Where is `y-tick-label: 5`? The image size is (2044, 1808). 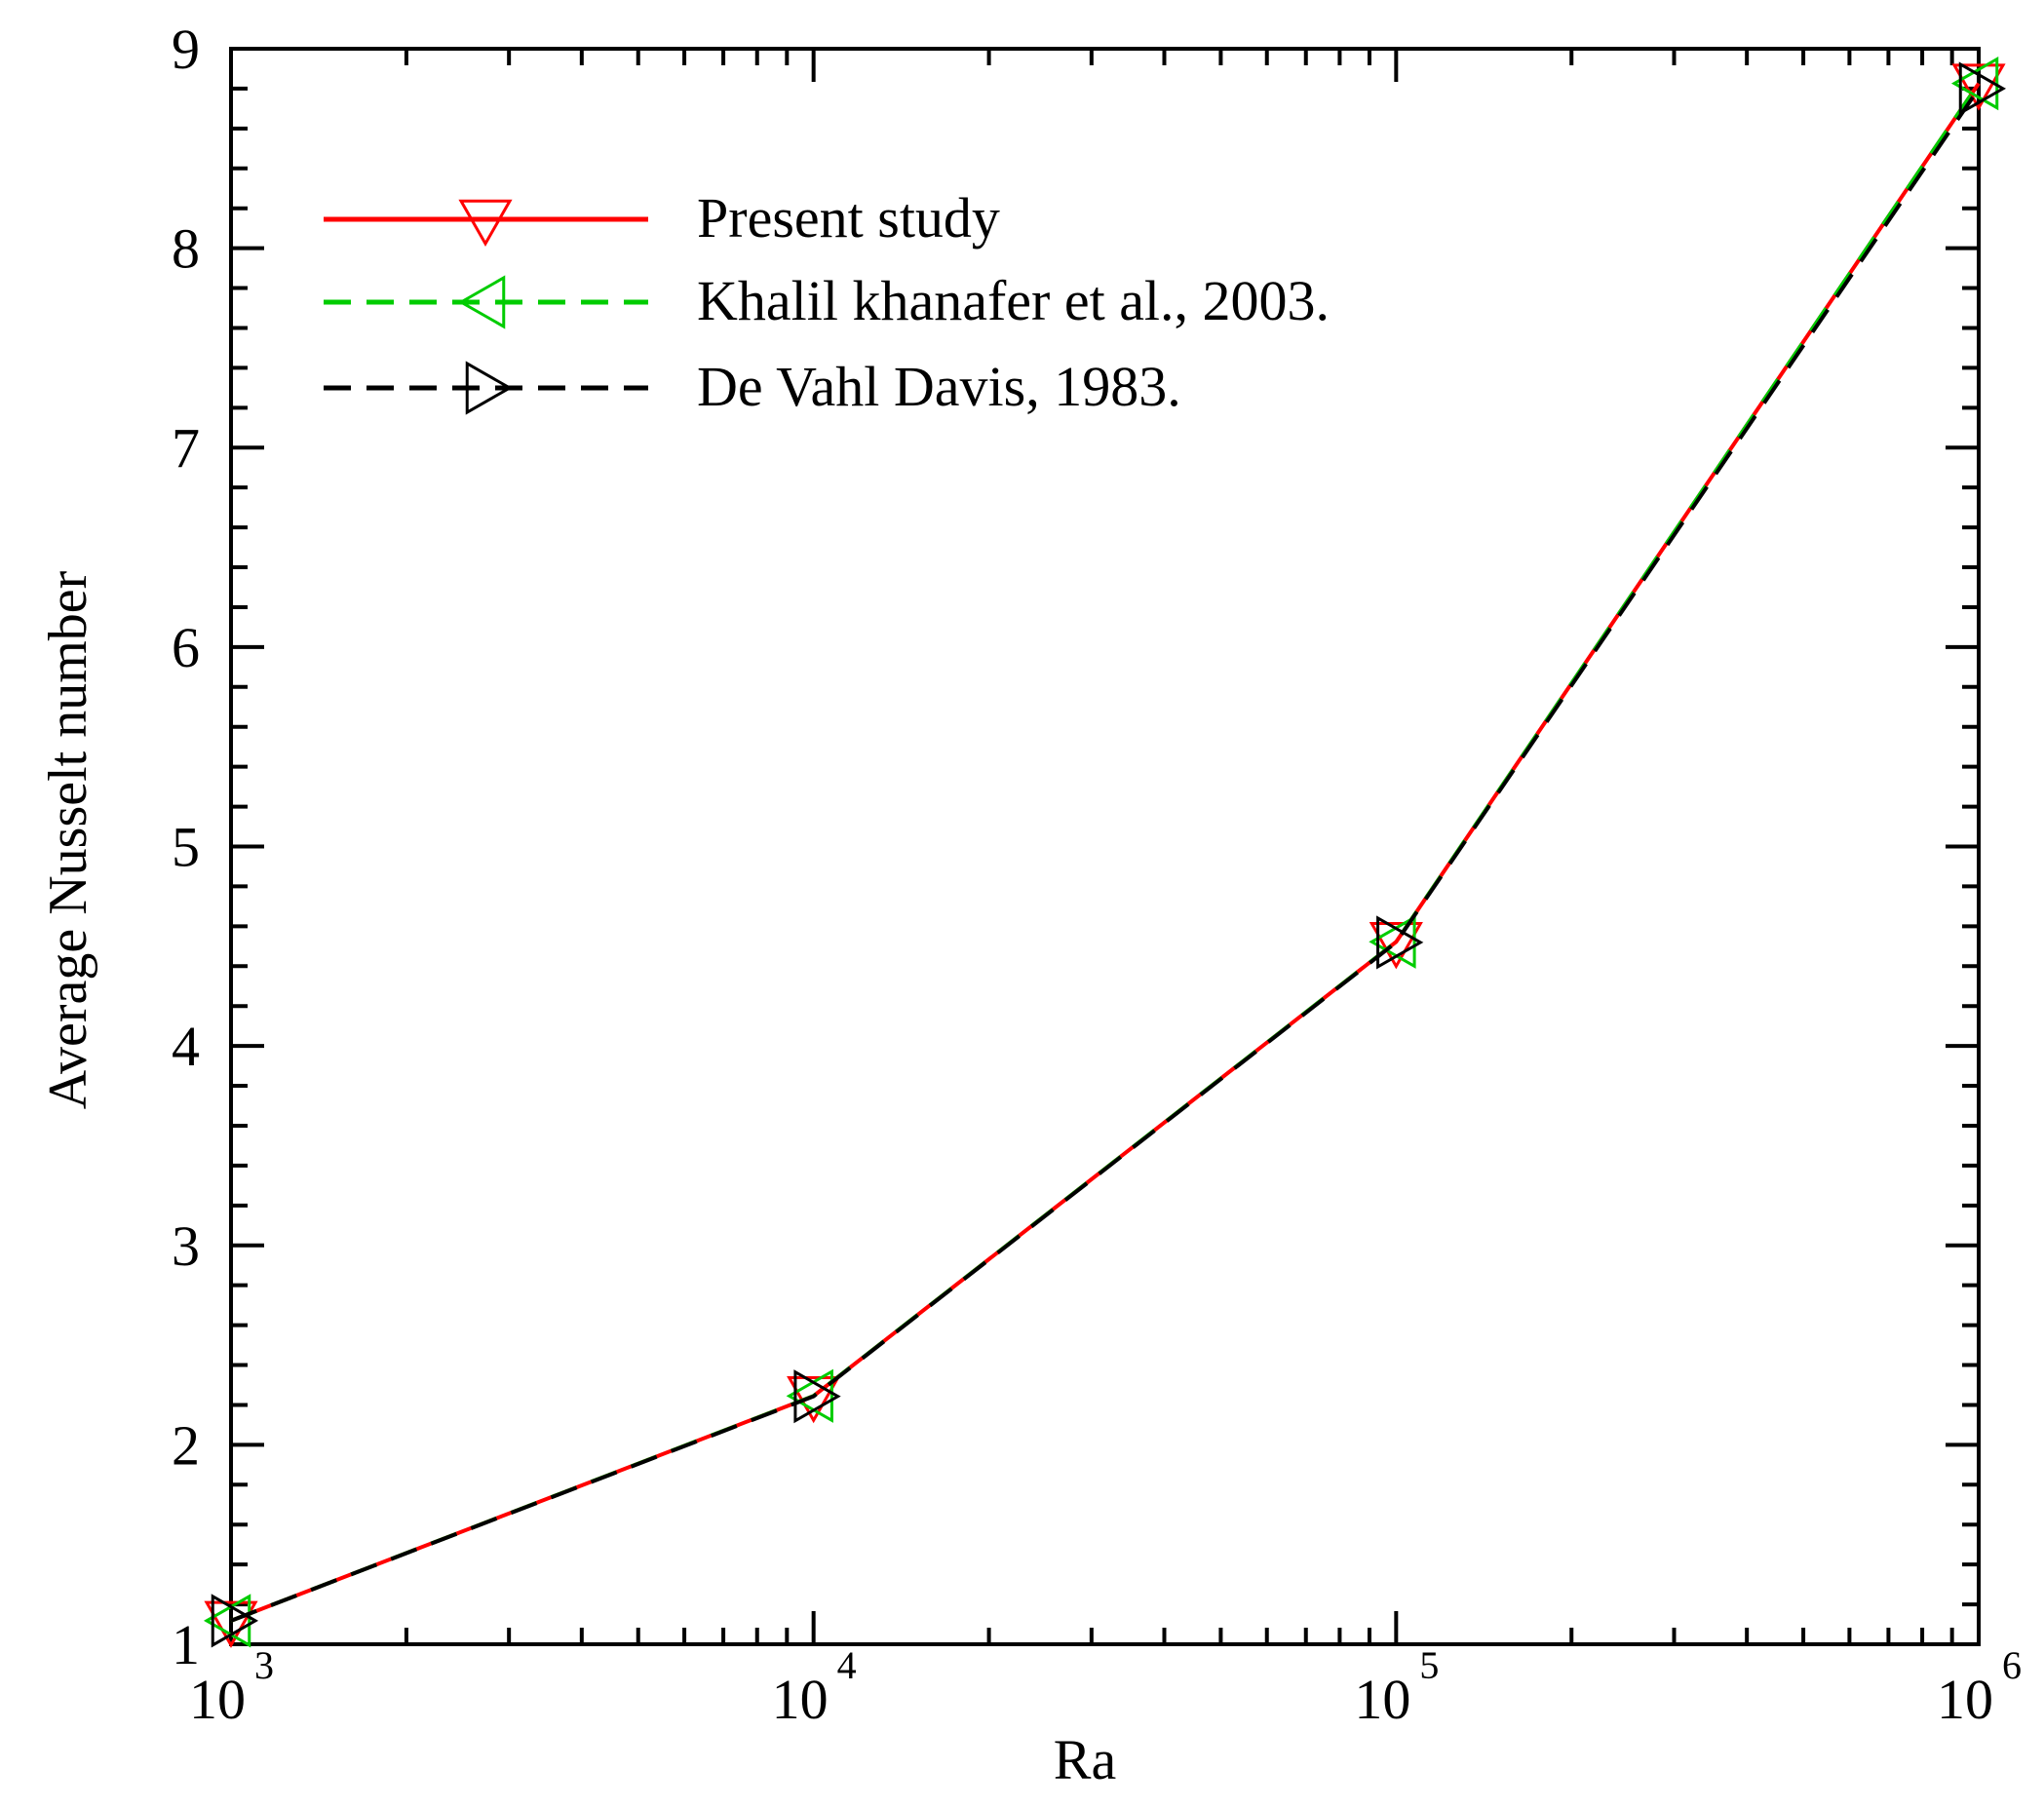 y-tick-label: 5 is located at coordinates (186, 847).